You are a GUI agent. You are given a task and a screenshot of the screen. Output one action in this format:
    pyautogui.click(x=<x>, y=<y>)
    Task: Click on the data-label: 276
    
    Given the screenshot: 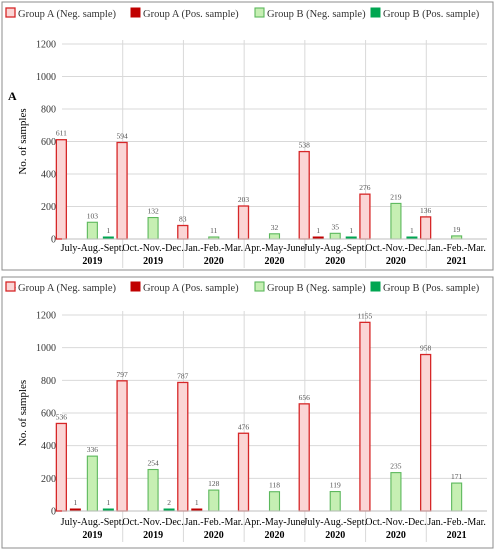 What is the action you would take?
    pyautogui.click(x=365, y=187)
    